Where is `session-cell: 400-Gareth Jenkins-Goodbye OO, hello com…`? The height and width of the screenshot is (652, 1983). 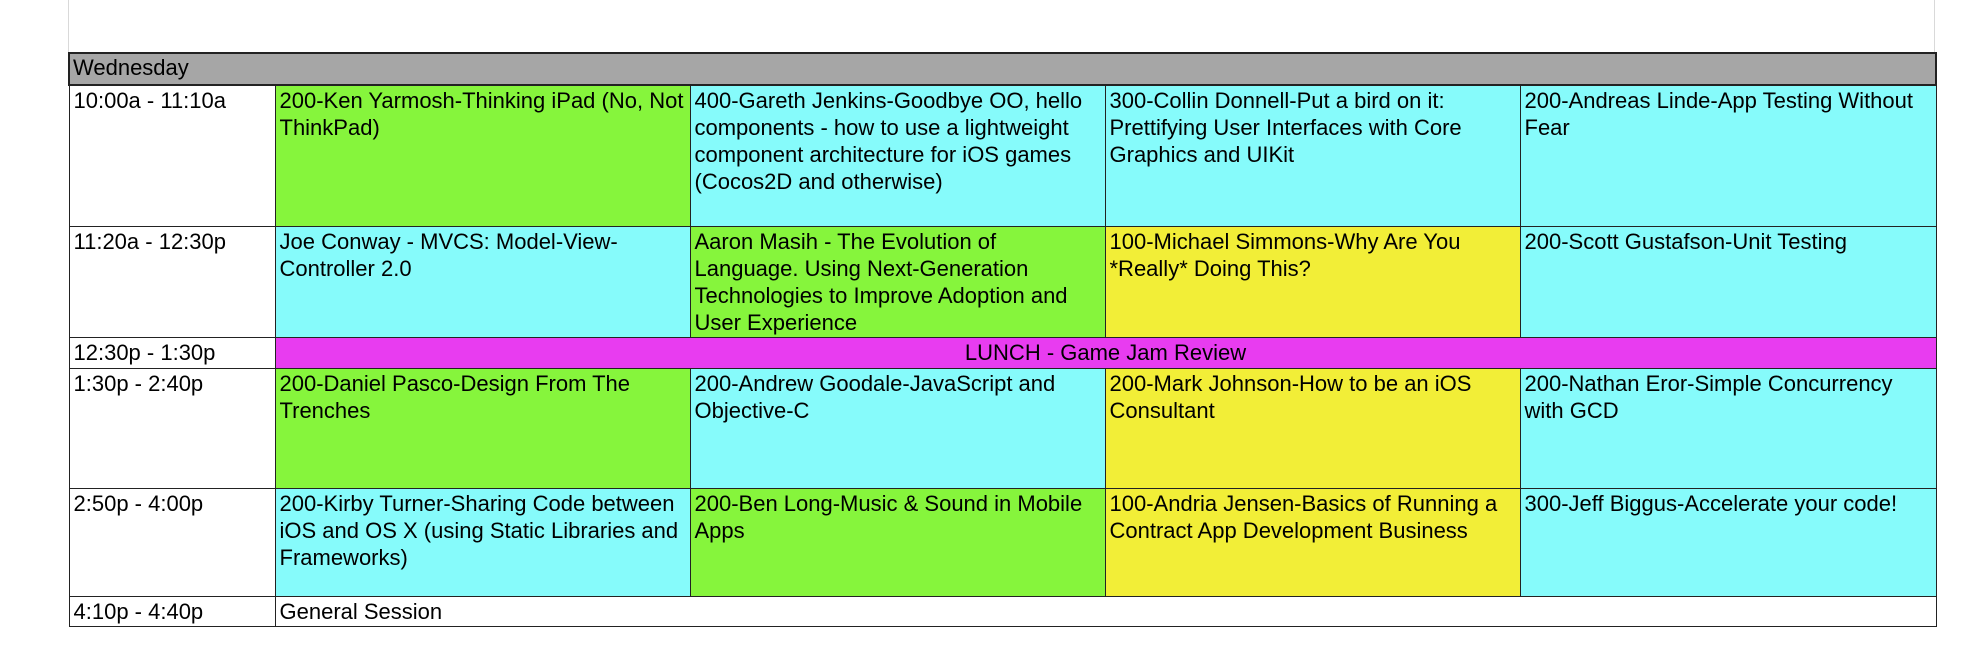
session-cell: 400-Gareth Jenkins-Goodbye OO, hello com… is located at coordinates (897, 155).